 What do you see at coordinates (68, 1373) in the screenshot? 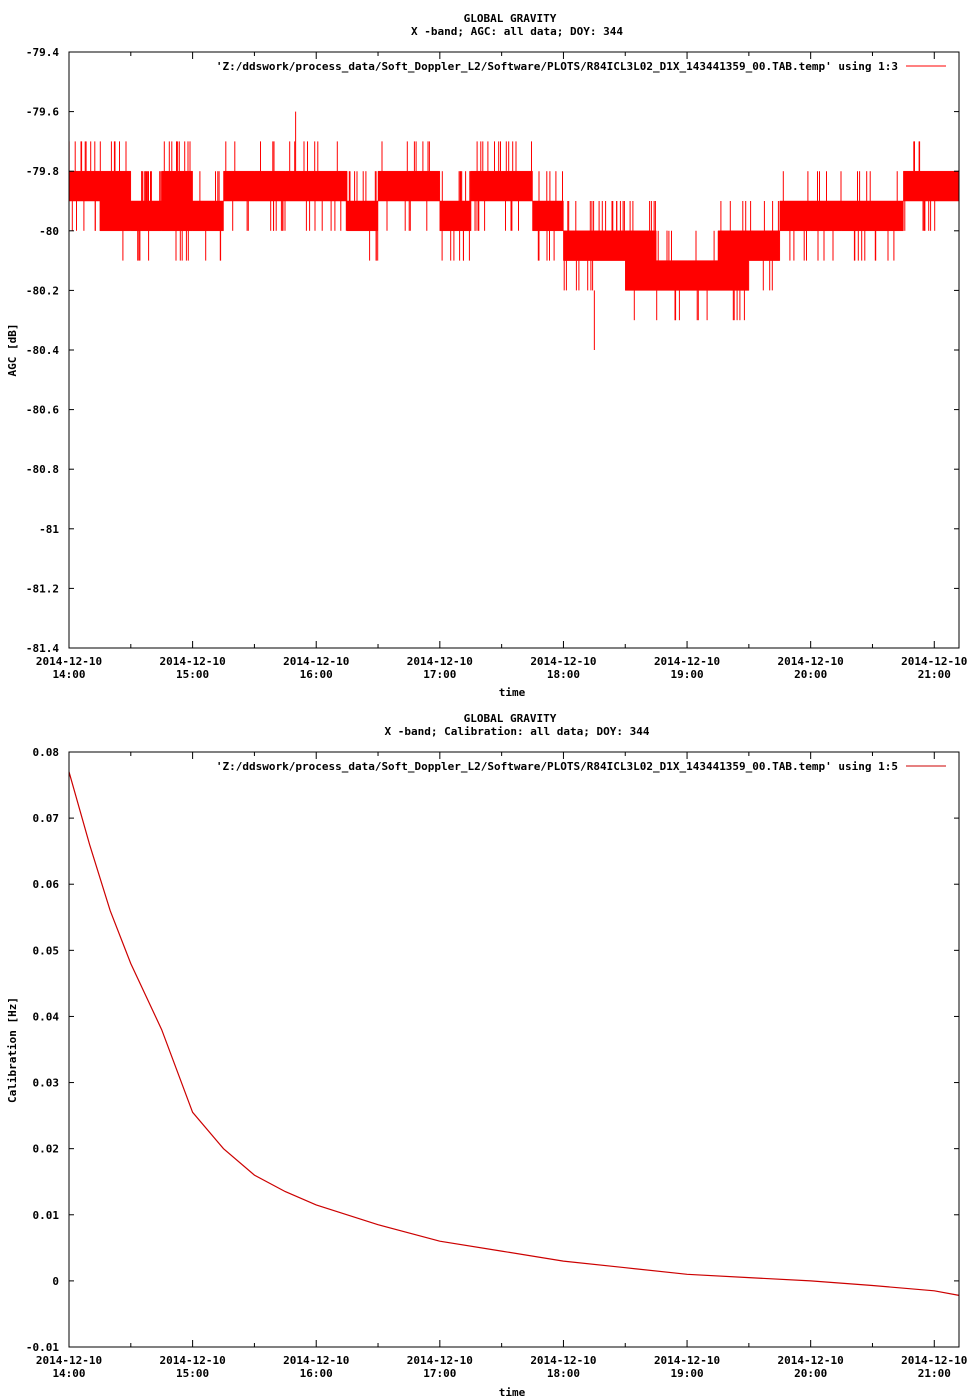
I see `calibration-x-tick-time: 14:00` at bounding box center [68, 1373].